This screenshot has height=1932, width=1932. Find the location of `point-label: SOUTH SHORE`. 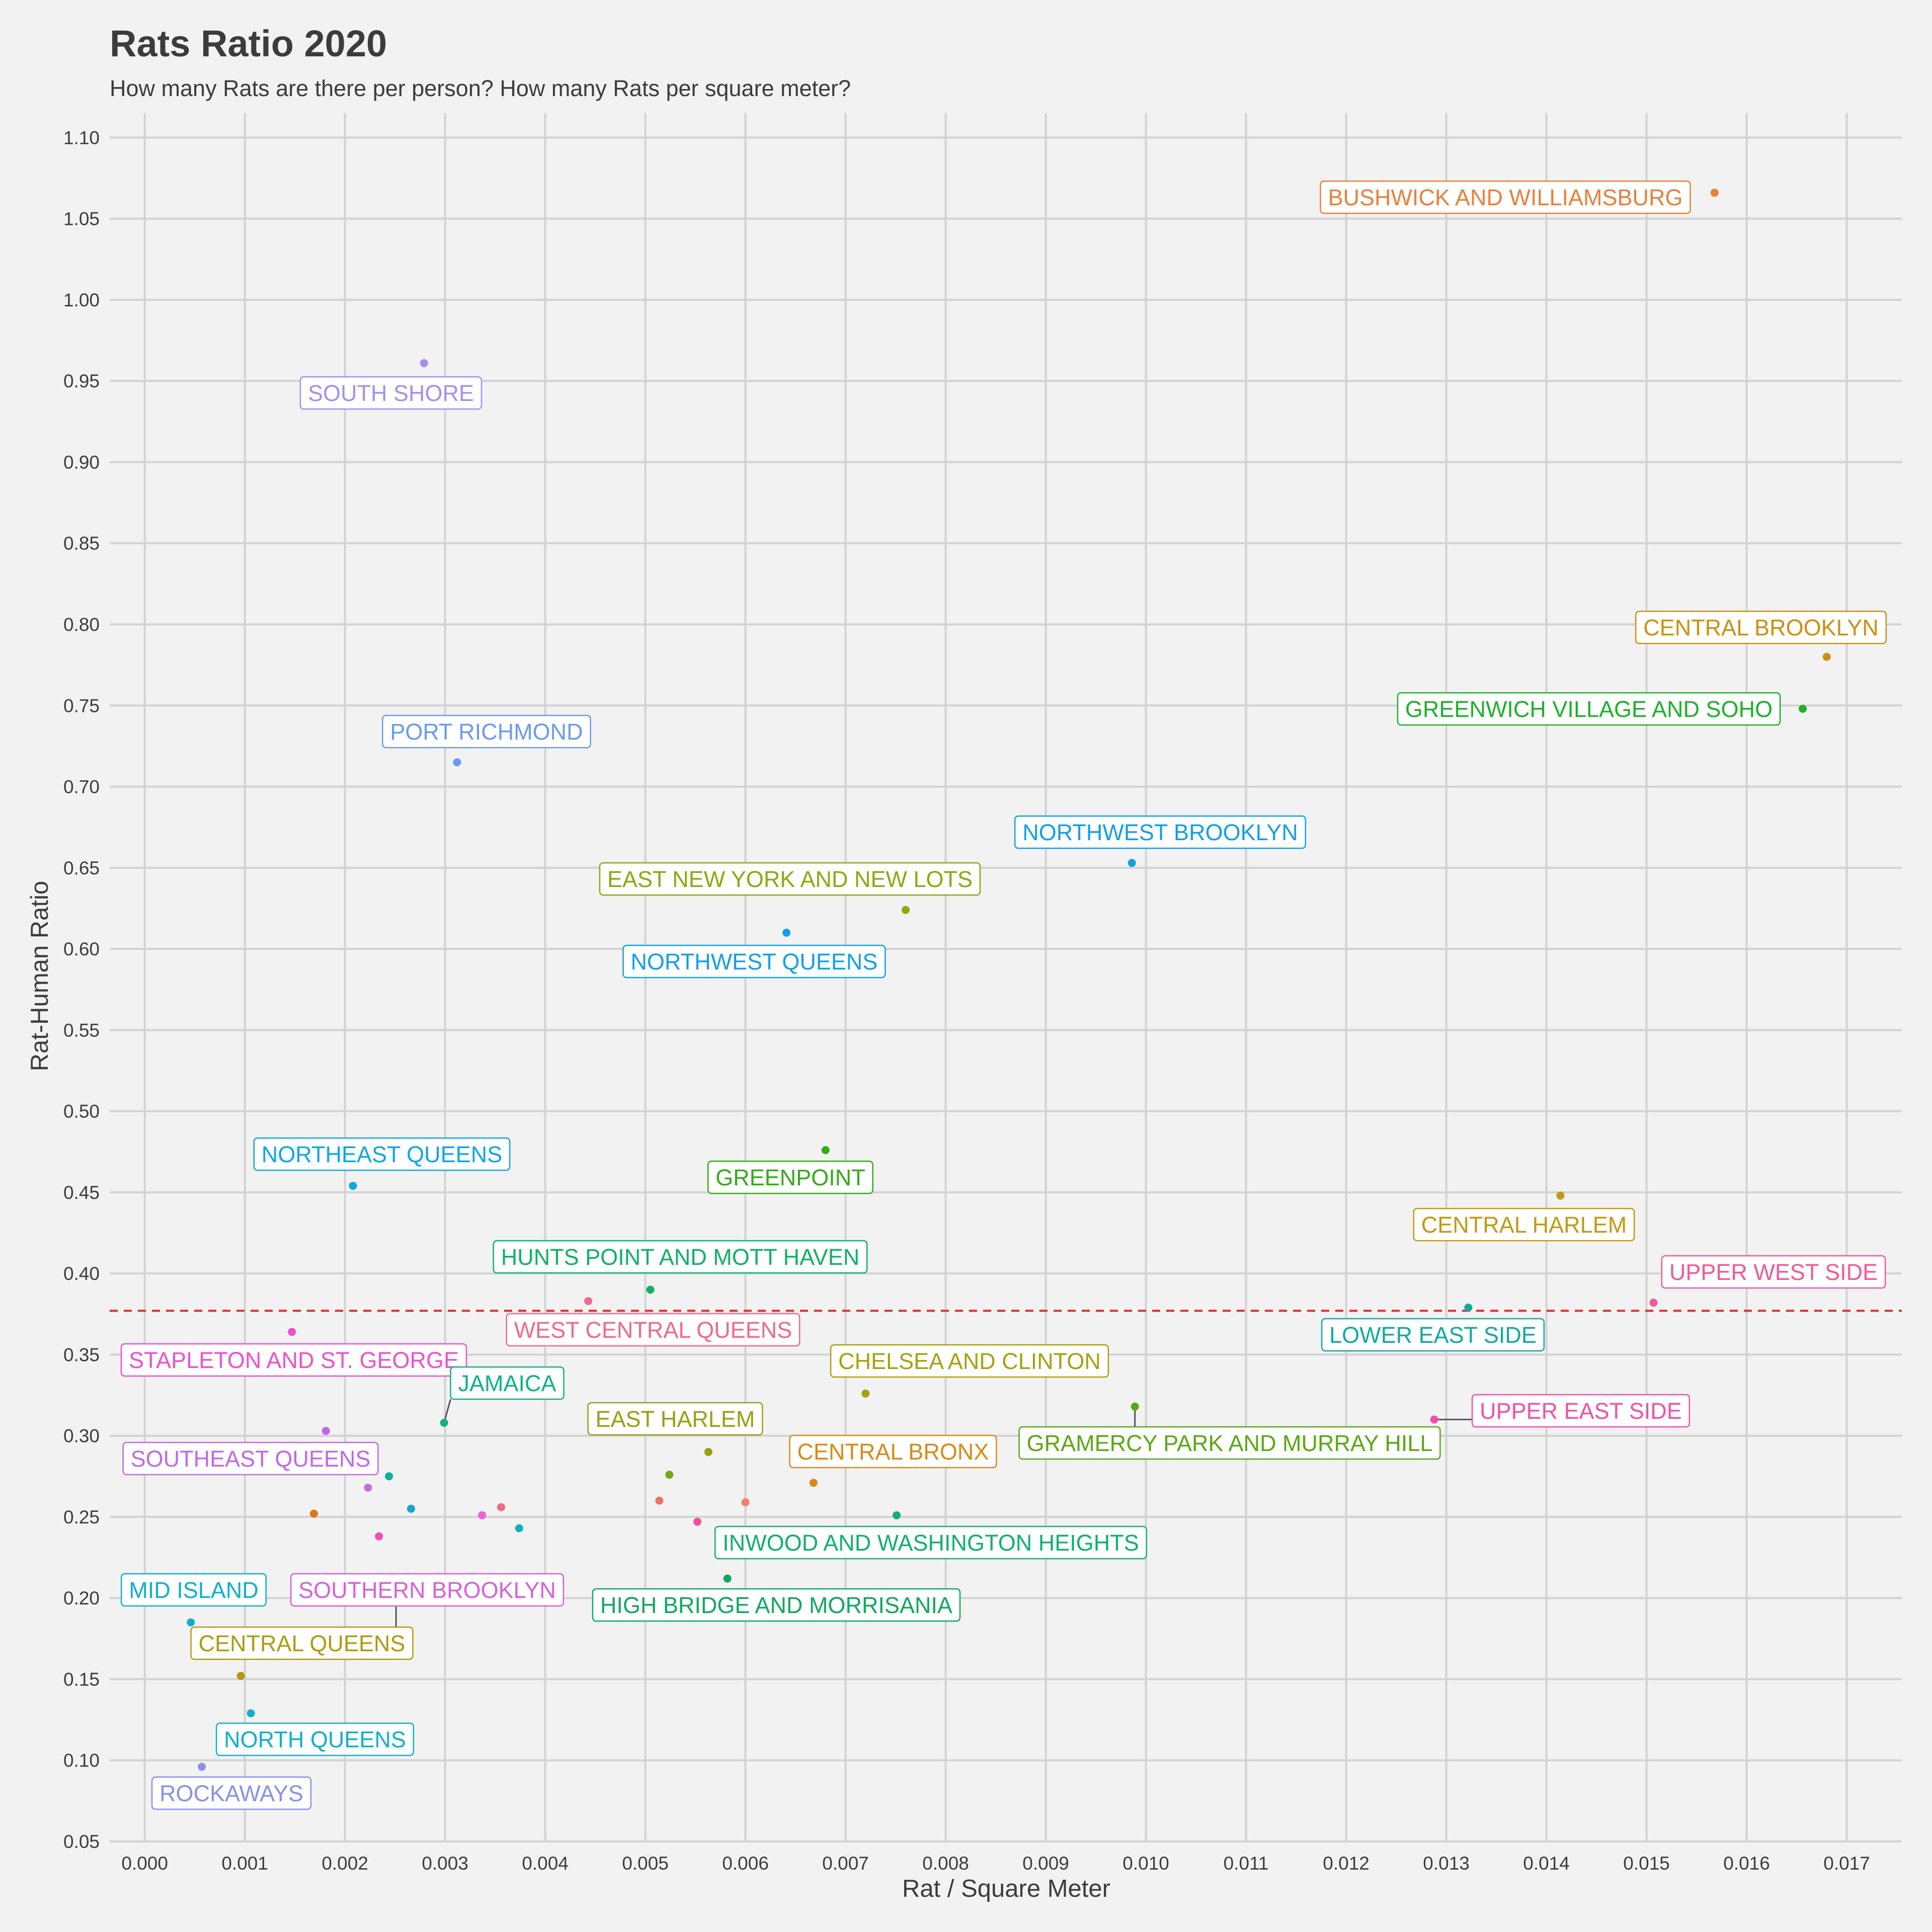

point-label: SOUTH SHORE is located at coordinates (391, 393).